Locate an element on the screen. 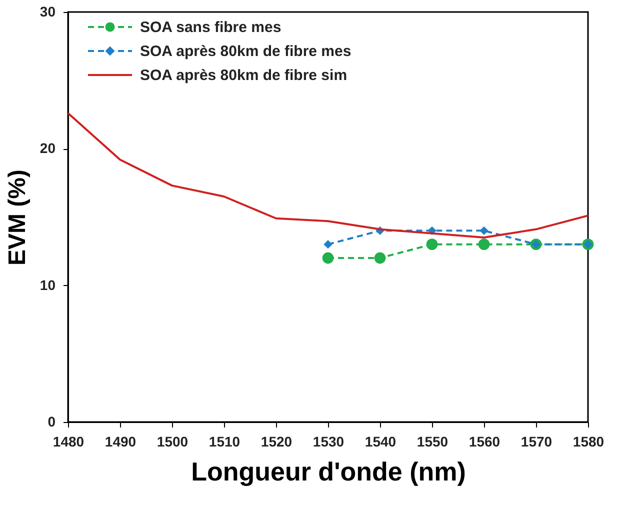  x-tick-label: 1580 is located at coordinates (588, 442).